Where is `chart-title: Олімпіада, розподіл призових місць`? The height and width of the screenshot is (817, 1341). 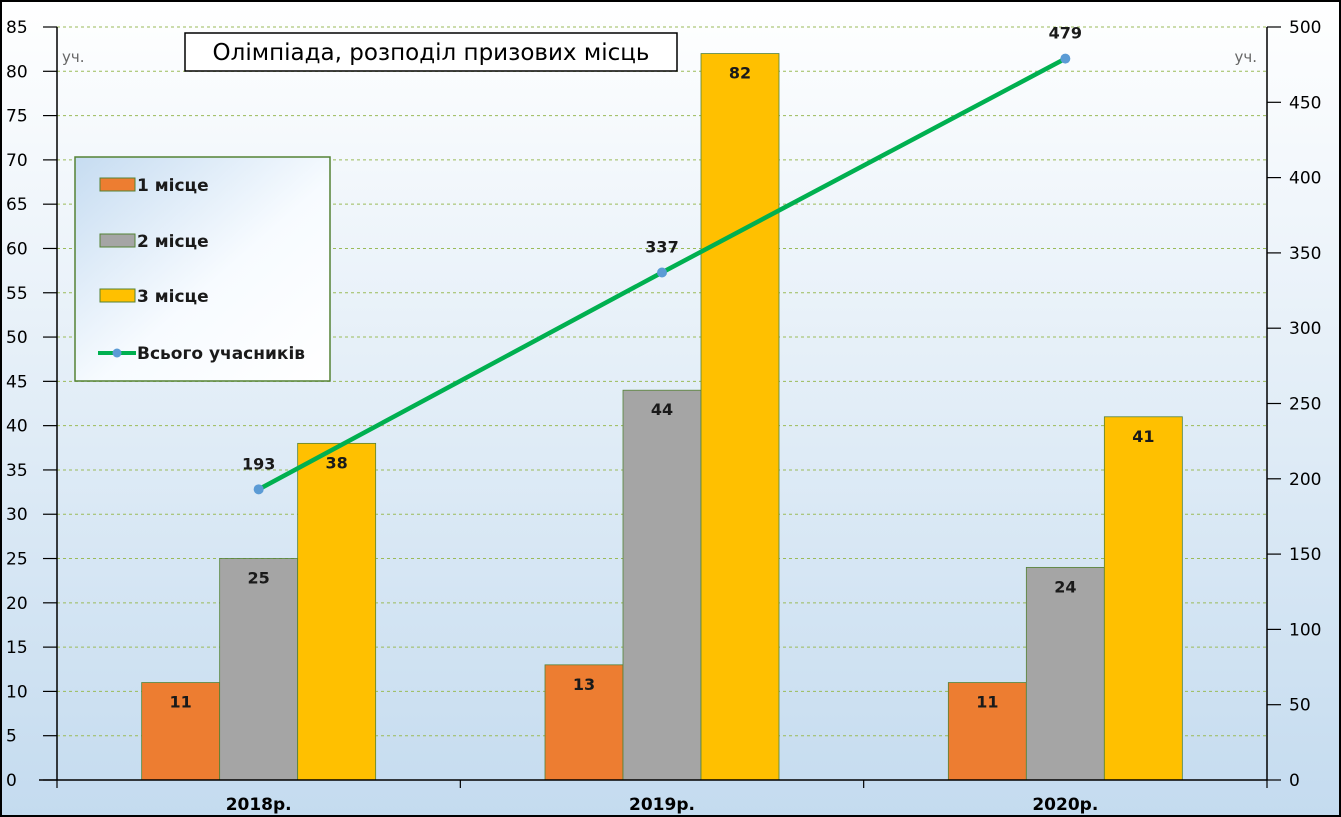
chart-title: Олімпіада, розподіл призових місць is located at coordinates (431, 53).